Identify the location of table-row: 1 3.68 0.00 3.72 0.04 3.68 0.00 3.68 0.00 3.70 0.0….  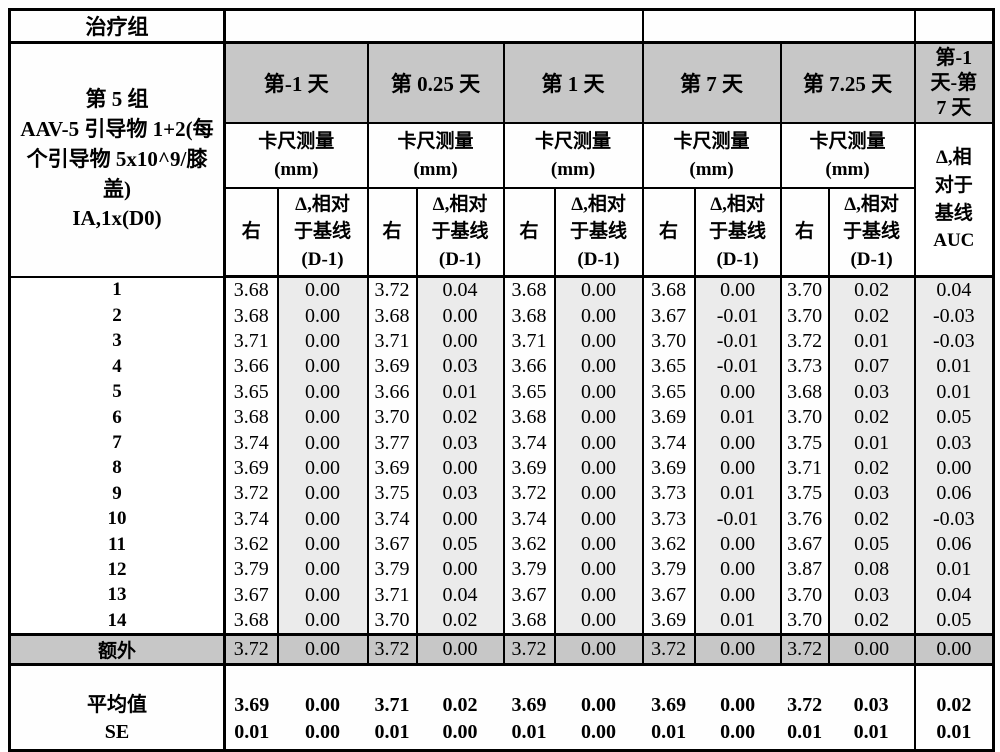
(501, 290).